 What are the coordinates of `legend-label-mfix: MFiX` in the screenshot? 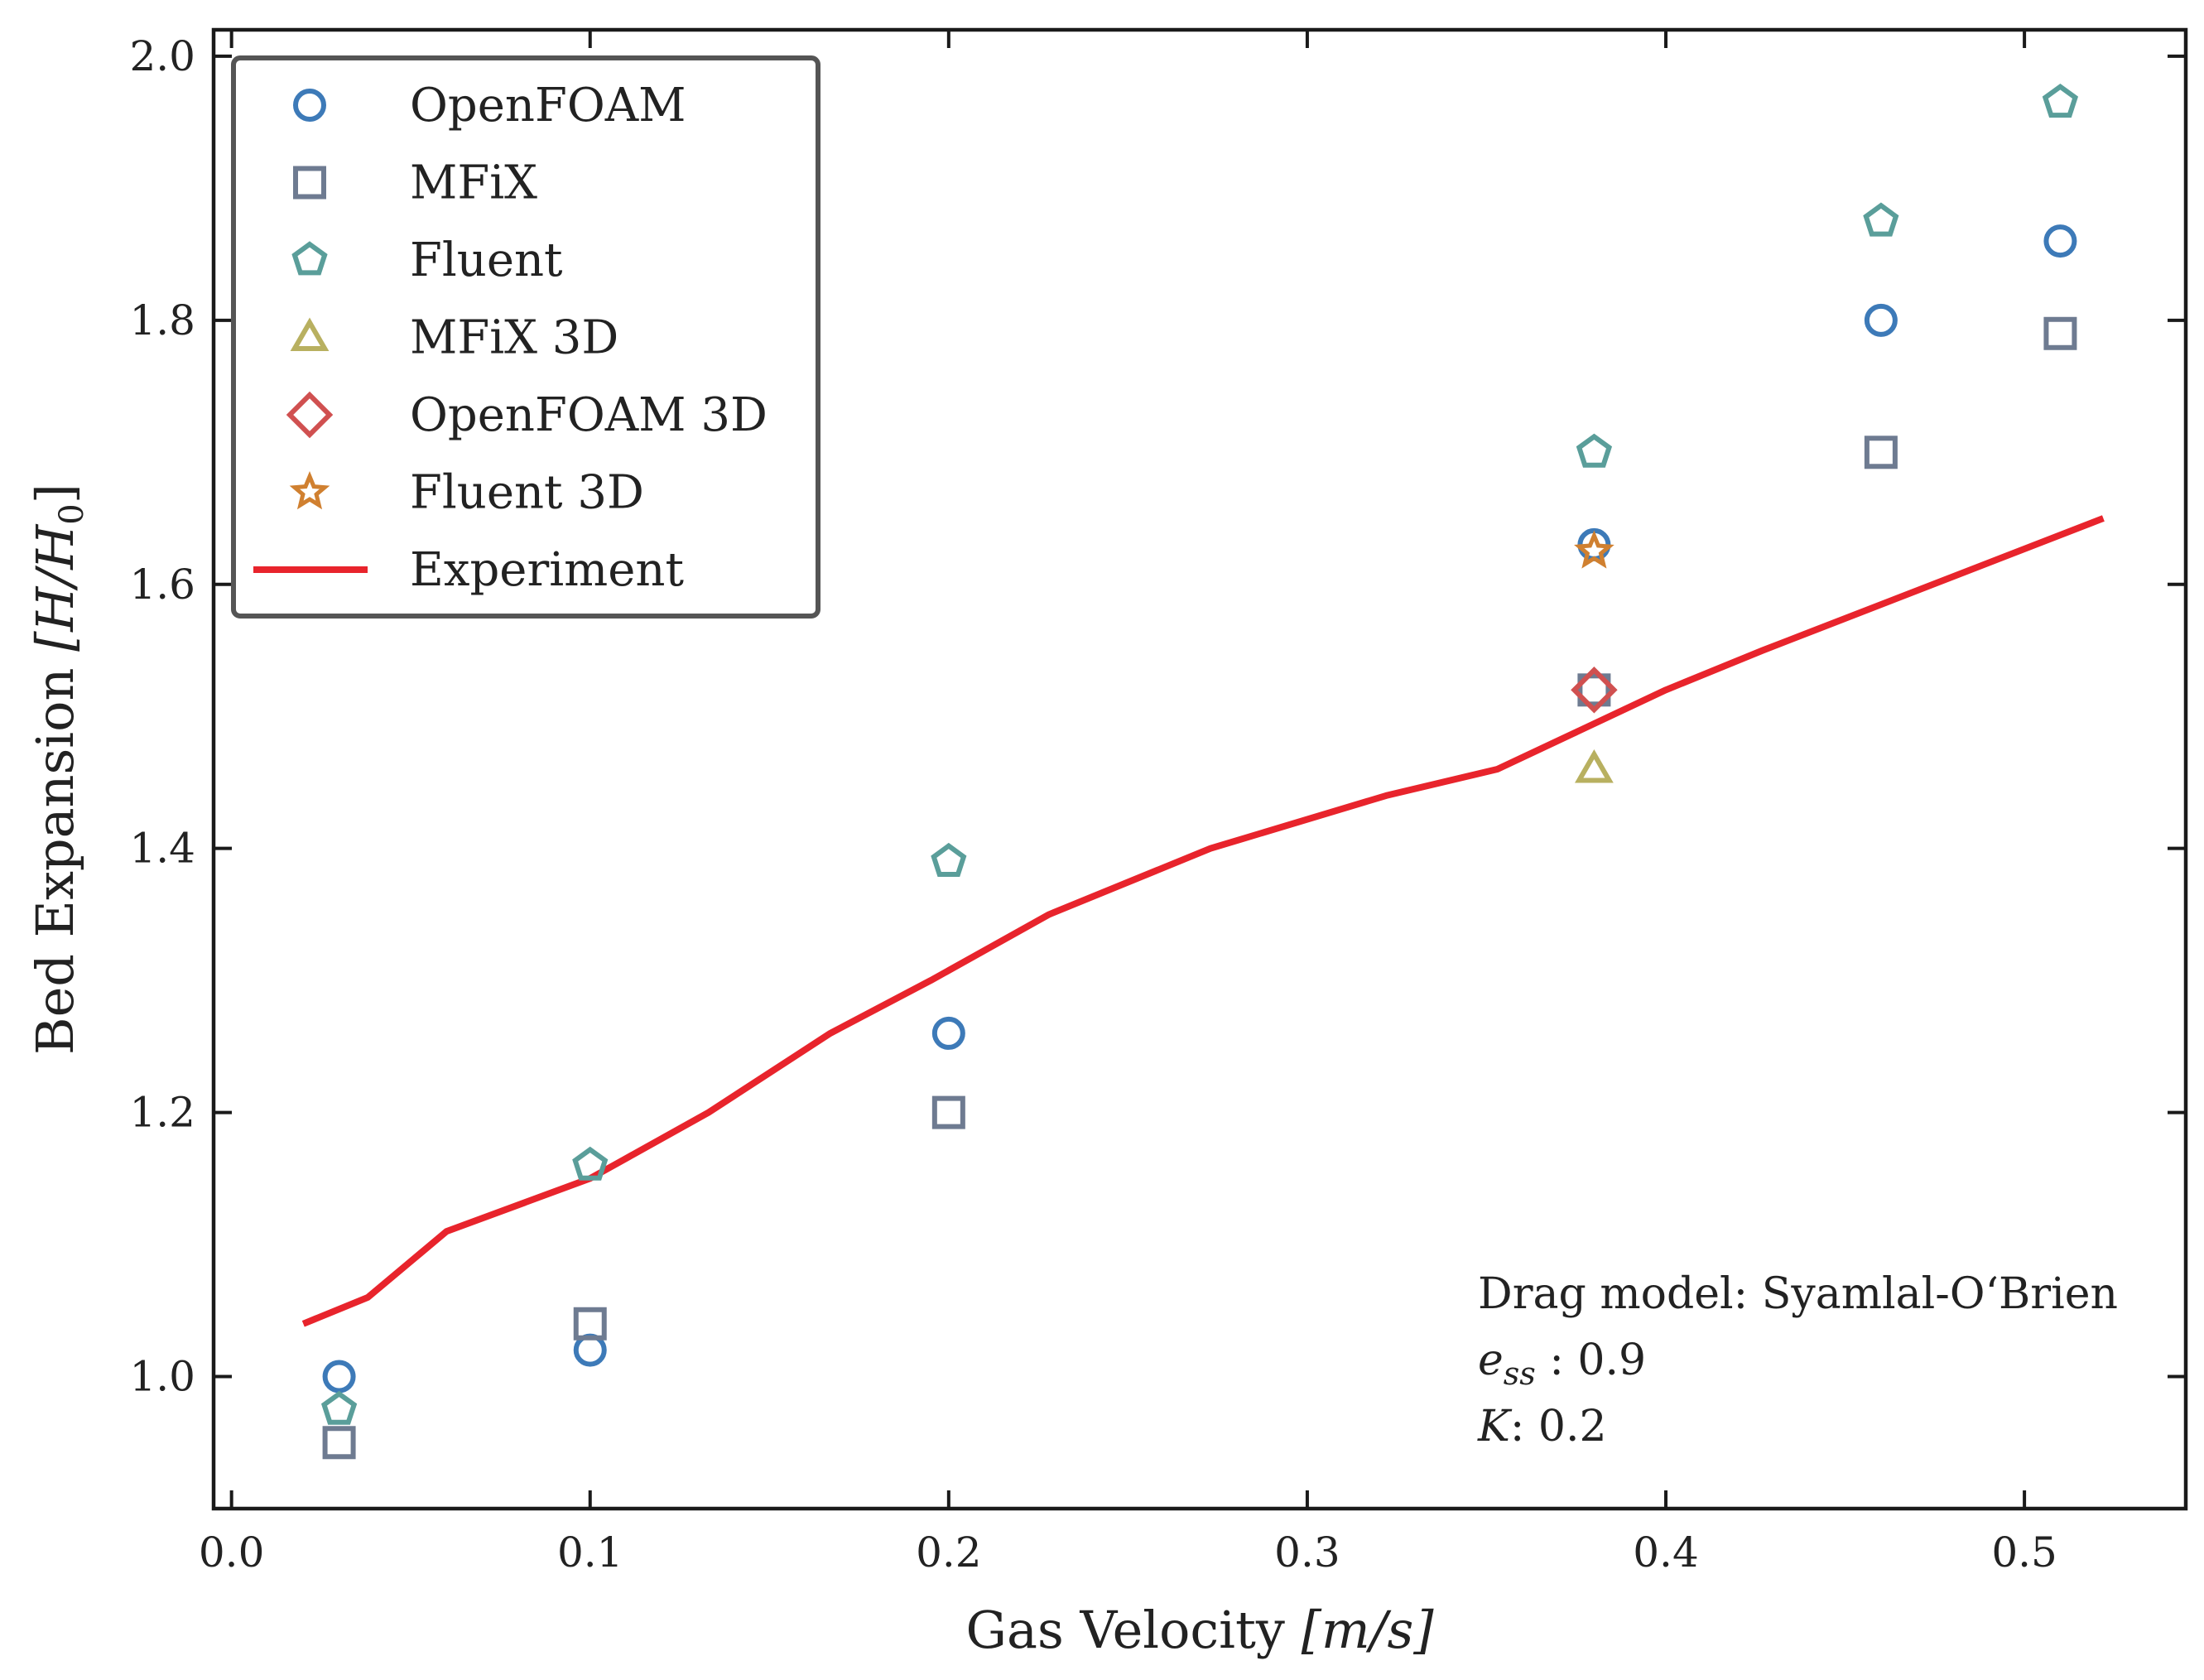 It's located at (473, 183).